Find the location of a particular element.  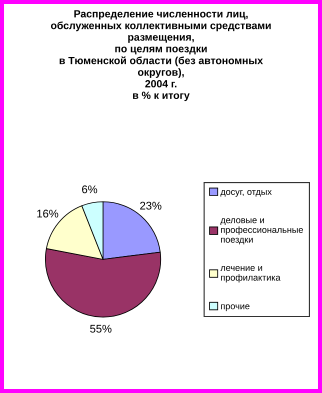

data-label: 23% is located at coordinates (151, 206).